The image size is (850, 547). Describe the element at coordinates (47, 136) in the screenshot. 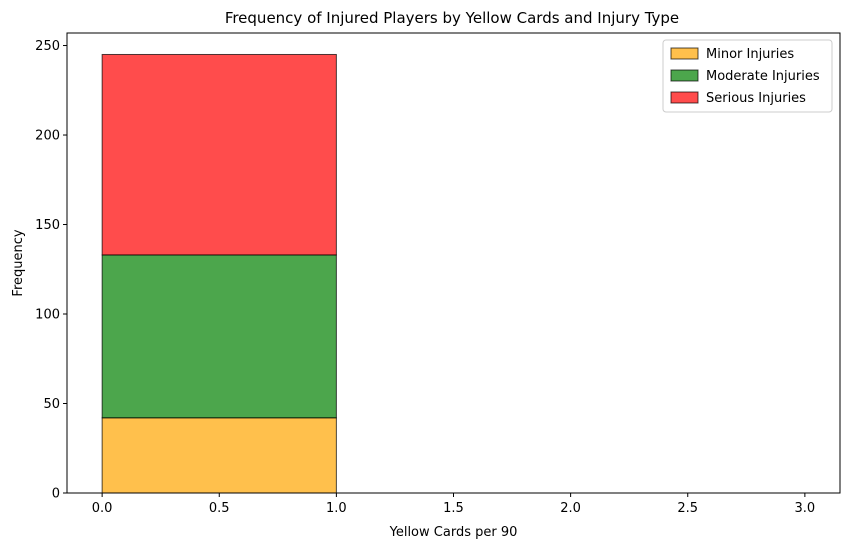

I see `y-tick-label: 200` at that location.